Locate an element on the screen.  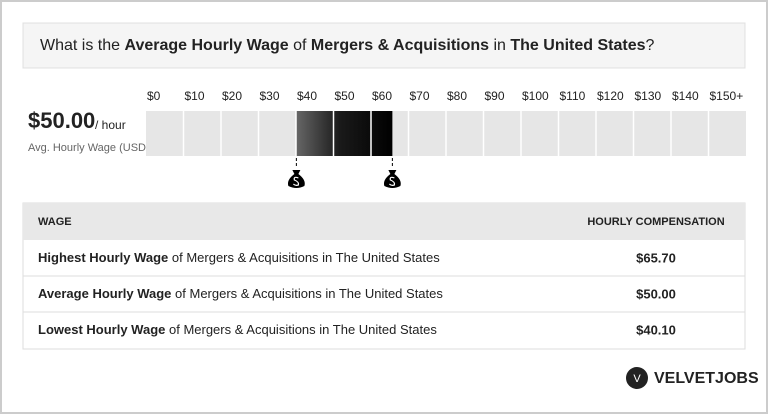
x-tick-label: $30 is located at coordinates (270, 96).